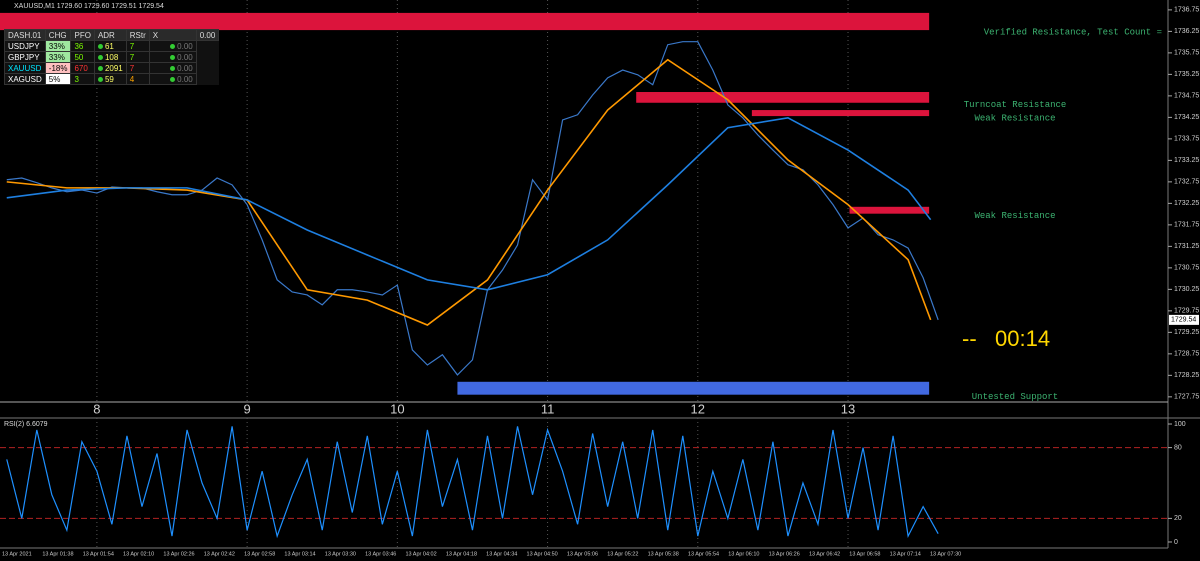 This screenshot has width=1200, height=561. What do you see at coordinates (1015, 397) in the screenshot?
I see `zone-label: Untested Support` at bounding box center [1015, 397].